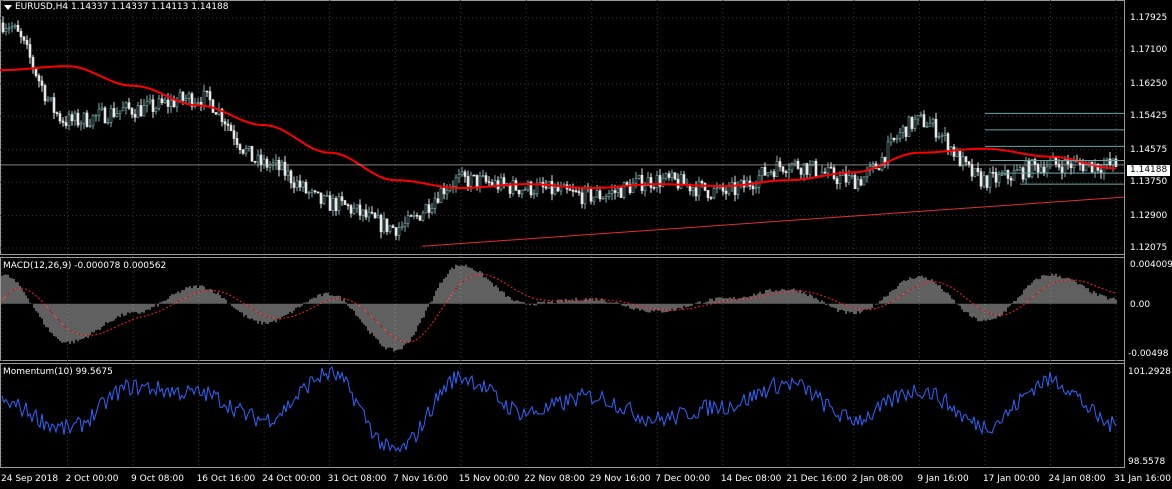 The height and width of the screenshot is (489, 1172). What do you see at coordinates (1149, 248) in the screenshot?
I see `price-tick-label: 1.12075` at bounding box center [1149, 248].